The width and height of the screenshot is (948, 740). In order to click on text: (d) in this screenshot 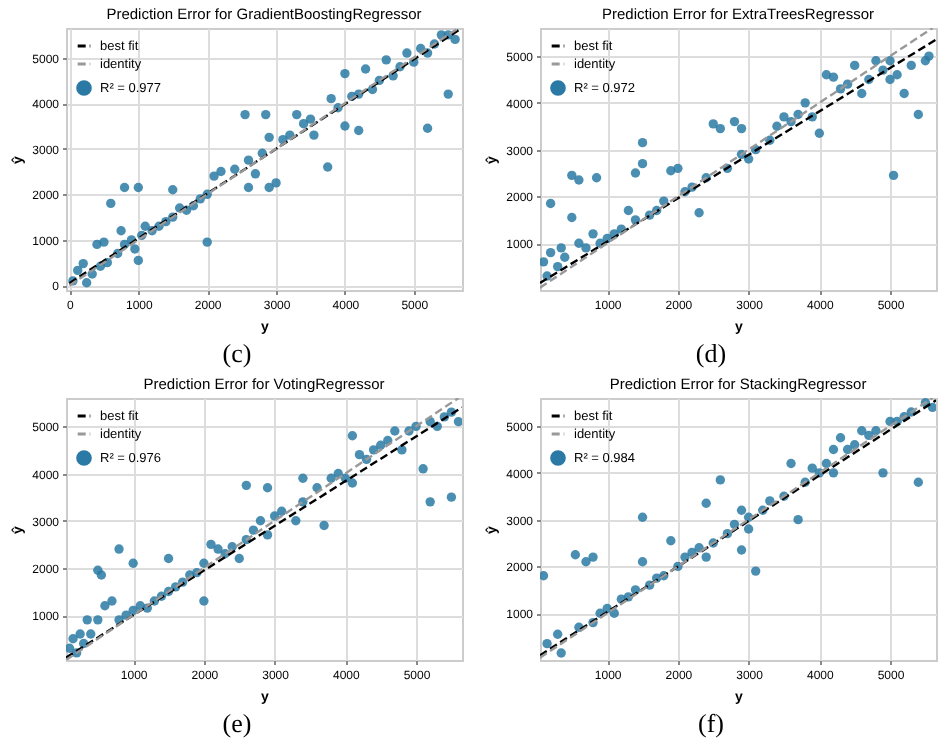, I will do `click(711, 353)`.